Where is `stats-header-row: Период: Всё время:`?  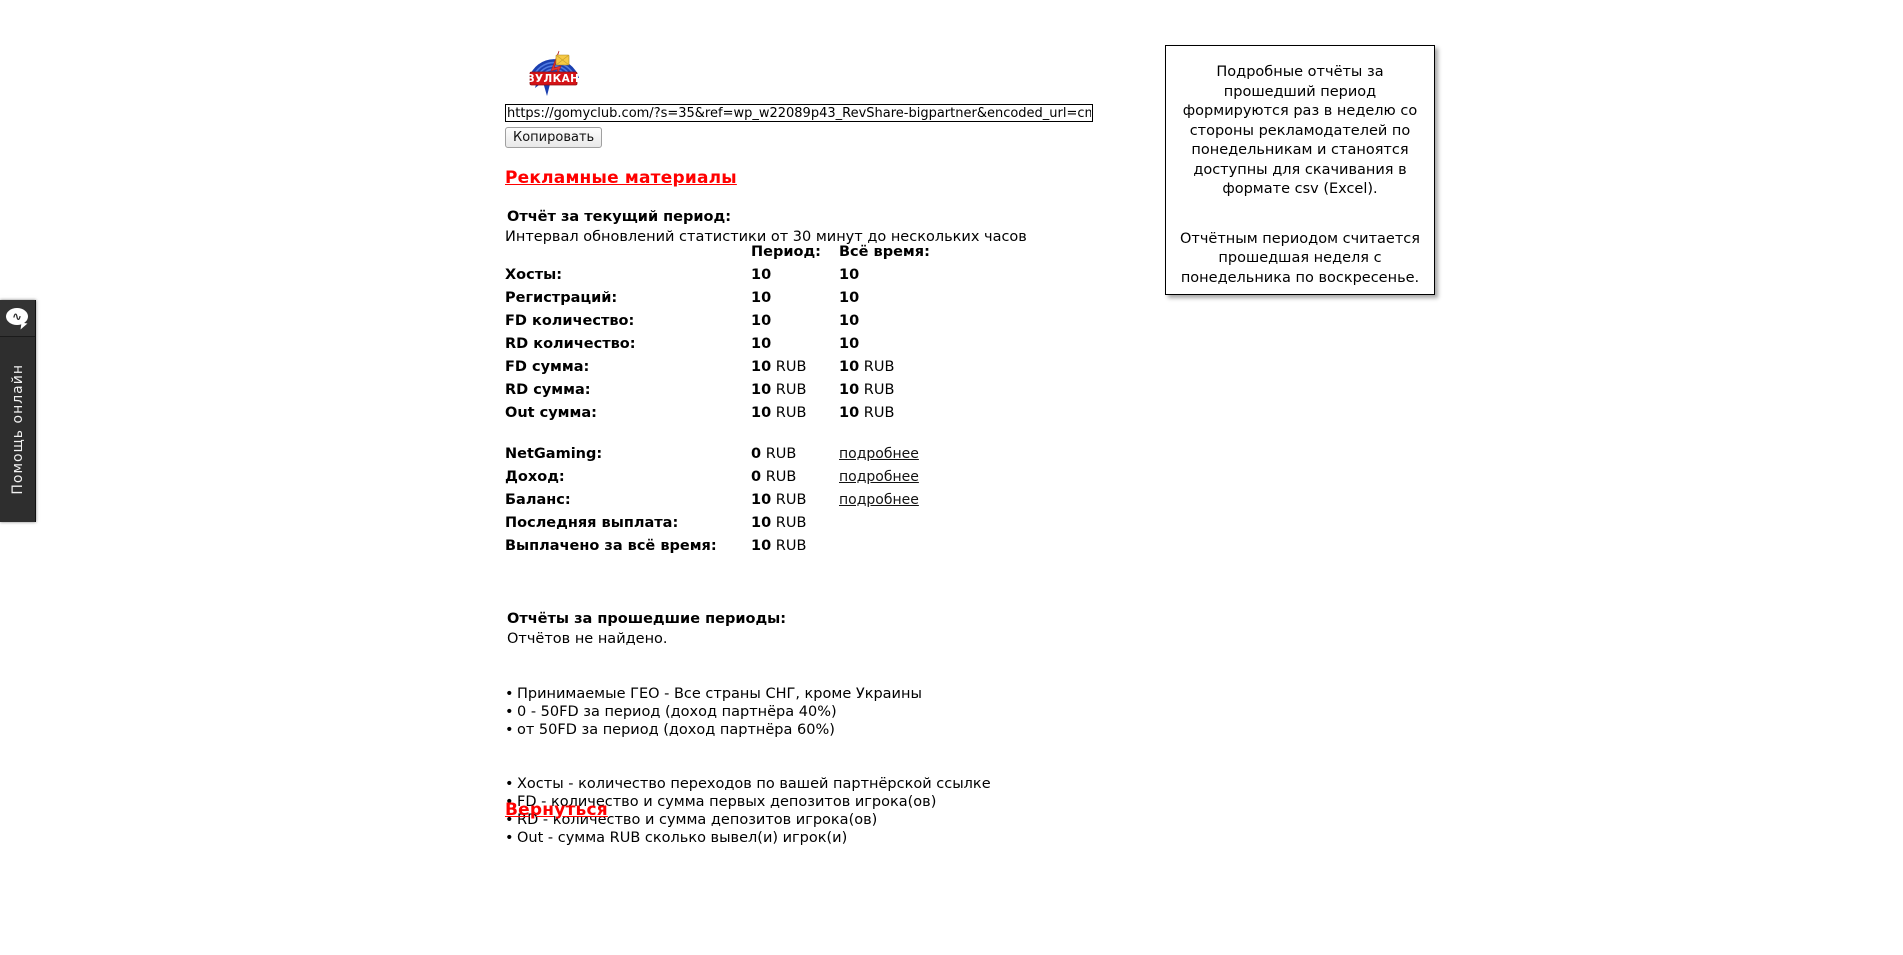 stats-header-row: Период: Всё время: is located at coordinates (717, 255).